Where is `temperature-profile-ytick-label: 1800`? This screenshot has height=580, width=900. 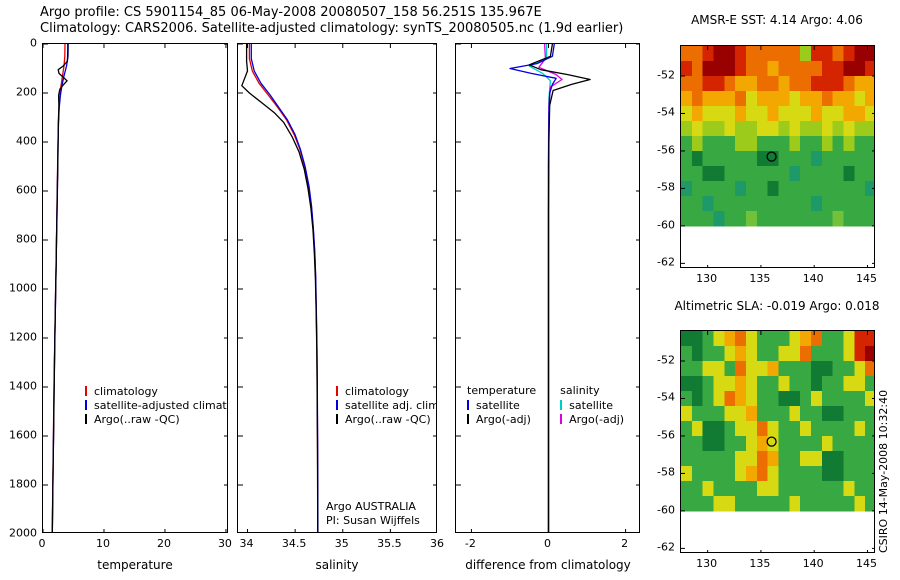 temperature-profile-ytick-label: 1800 is located at coordinates (23, 484).